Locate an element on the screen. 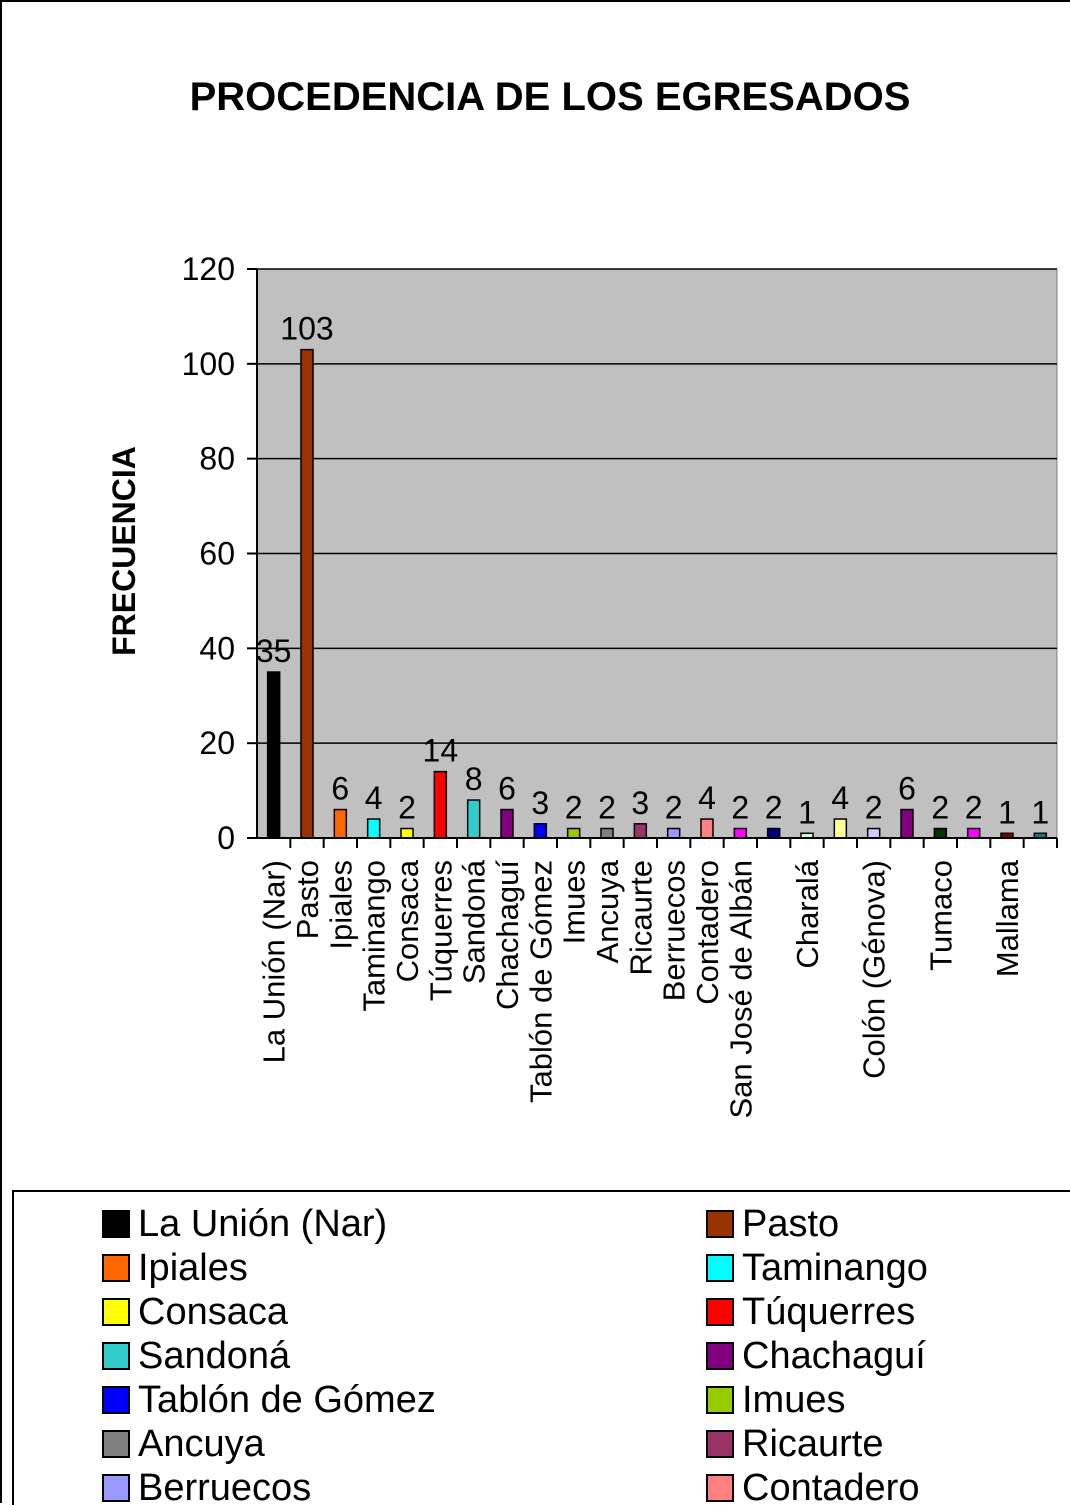  y-axis-title: FRECUENCIA is located at coordinates (124, 551).